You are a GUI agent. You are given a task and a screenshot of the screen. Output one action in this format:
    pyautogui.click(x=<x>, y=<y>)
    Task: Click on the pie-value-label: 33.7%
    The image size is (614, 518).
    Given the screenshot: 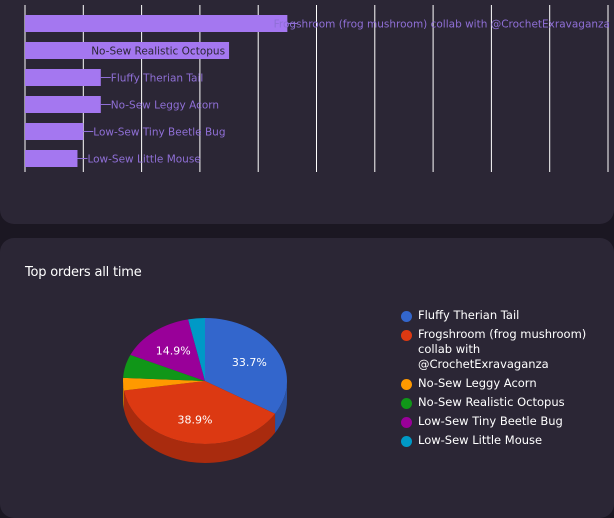 What is the action you would take?
    pyautogui.click(x=249, y=362)
    